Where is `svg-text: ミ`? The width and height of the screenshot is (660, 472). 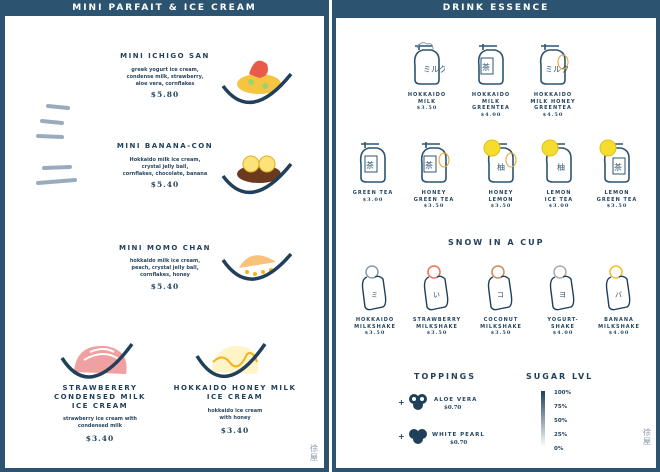
svg-text: ミ is located at coordinates (374, 295).